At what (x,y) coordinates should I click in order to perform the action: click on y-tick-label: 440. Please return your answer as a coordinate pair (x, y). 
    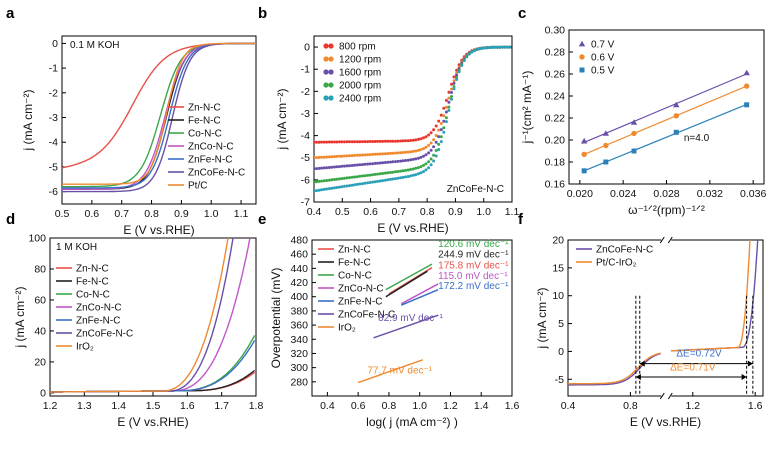
    Looking at the image, I should click on (299, 269).